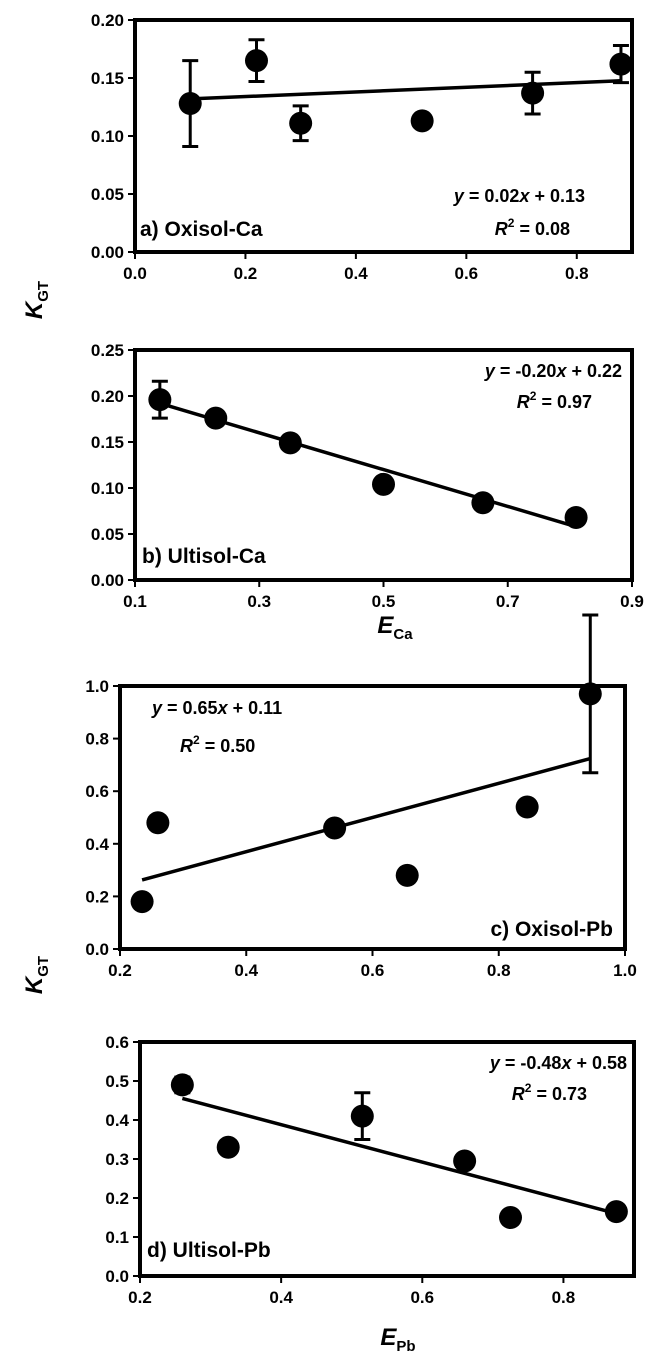 The height and width of the screenshot is (1358, 647). I want to click on fit-equation: y = -0.20x + 0.22, so click(553, 371).